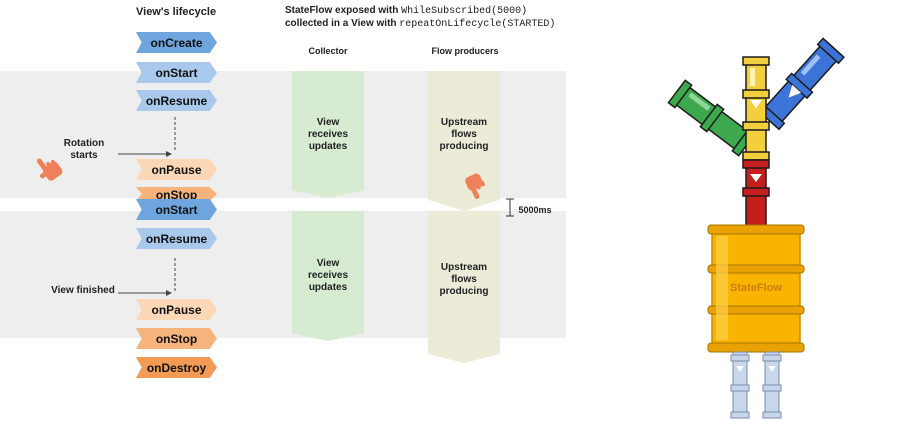 This screenshot has height=435, width=900. What do you see at coordinates (801, 84) in the screenshot?
I see `blue-pipe` at bounding box center [801, 84].